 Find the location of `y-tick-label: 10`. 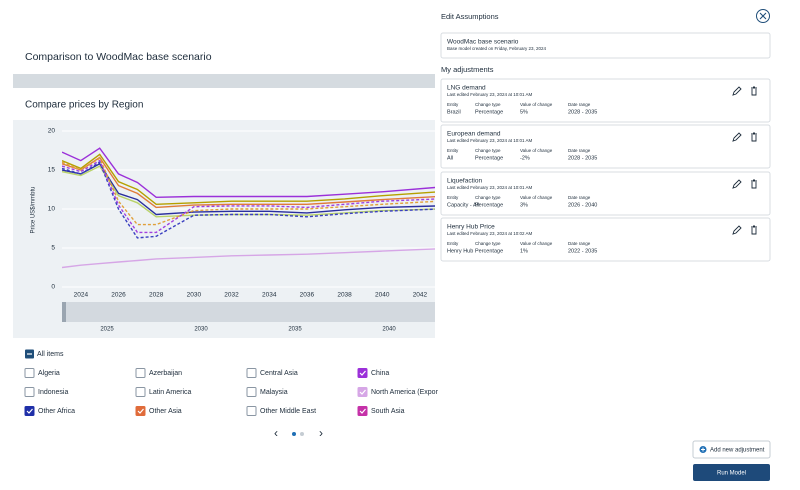

y-tick-label: 10 is located at coordinates (52, 209).